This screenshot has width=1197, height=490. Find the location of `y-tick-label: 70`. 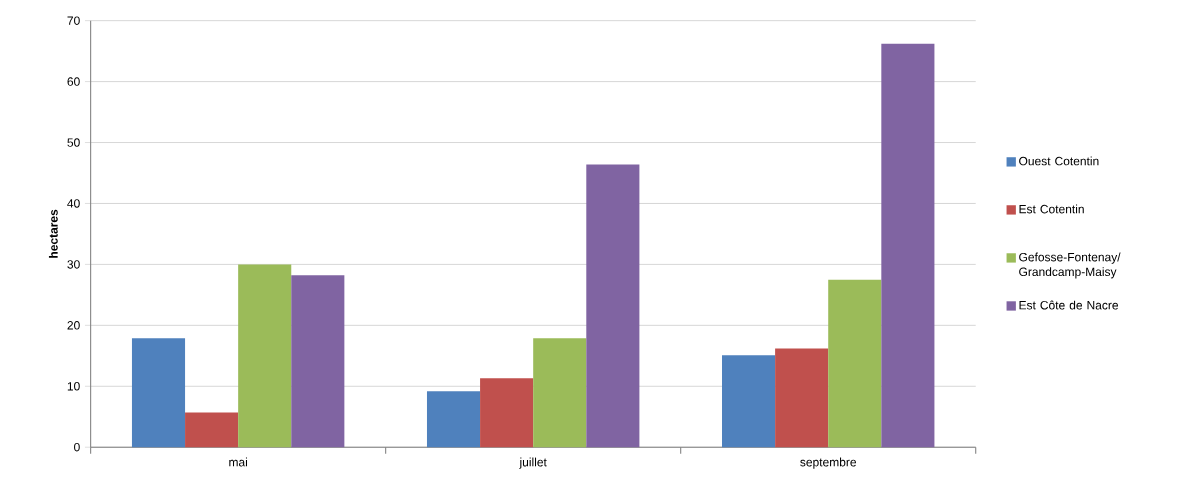

y-tick-label: 70 is located at coordinates (73, 20).